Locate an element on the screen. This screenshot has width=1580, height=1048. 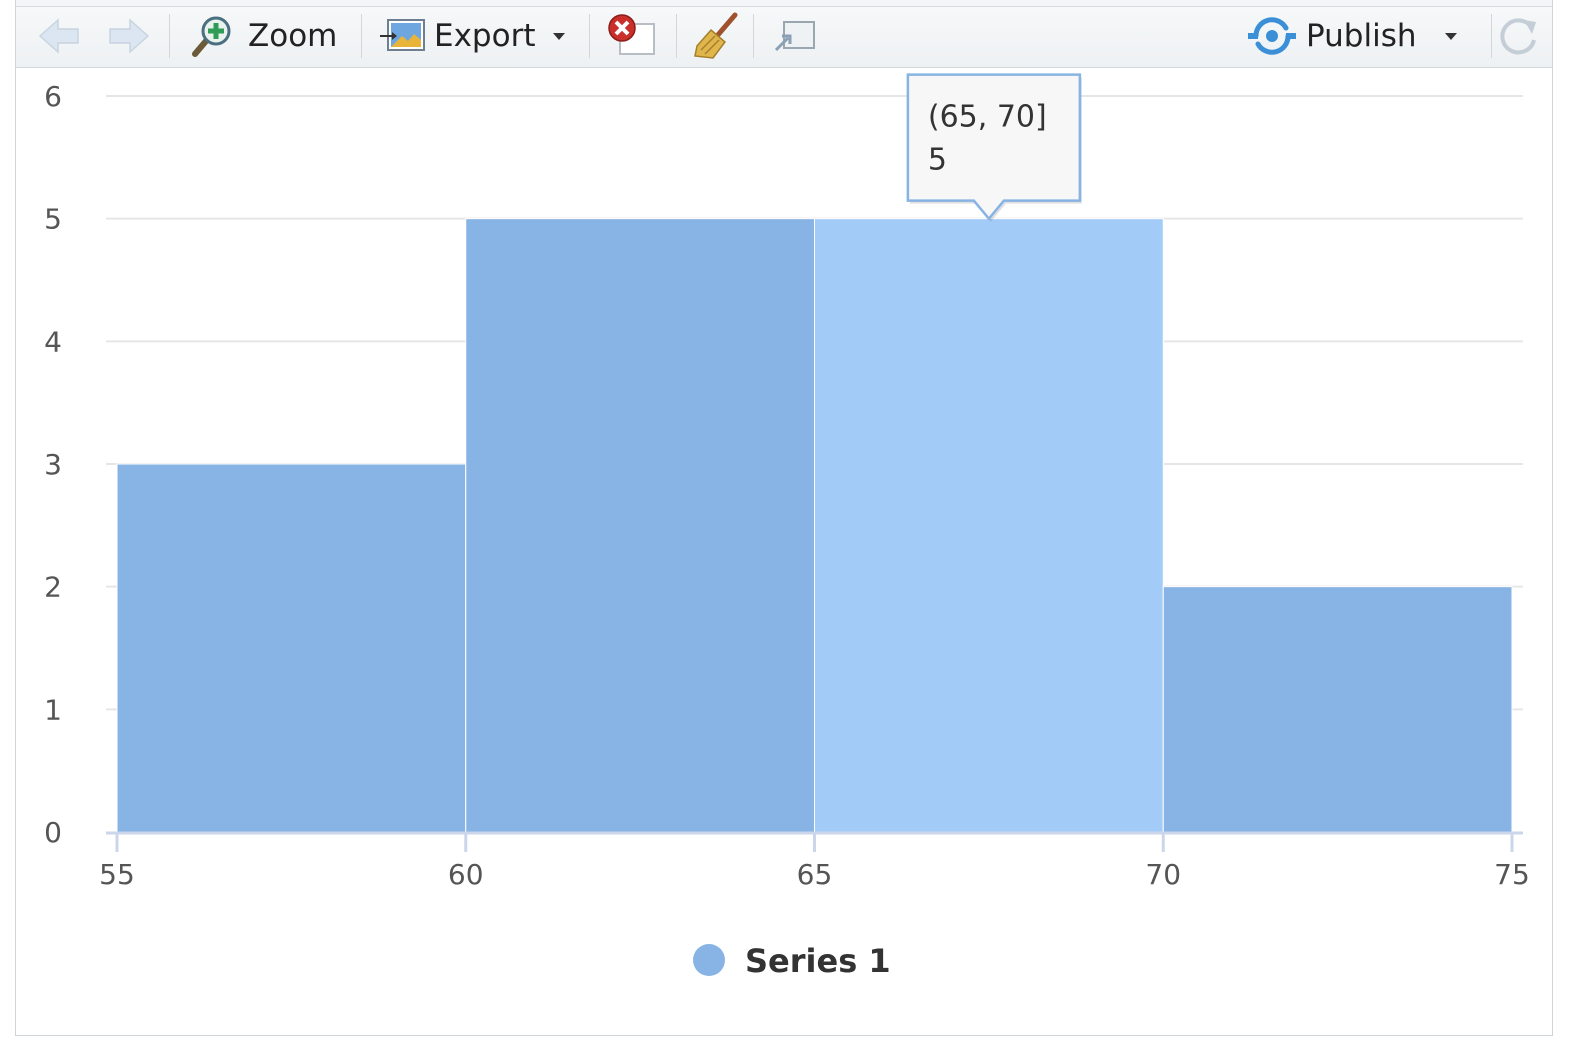
legend-marker is located at coordinates (709, 960).